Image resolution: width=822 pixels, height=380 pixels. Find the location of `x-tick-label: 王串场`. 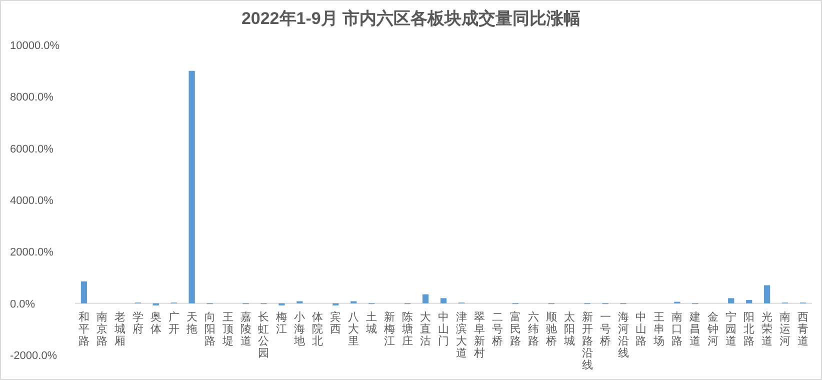

x-tick-label: 王串场 is located at coordinates (658, 329).